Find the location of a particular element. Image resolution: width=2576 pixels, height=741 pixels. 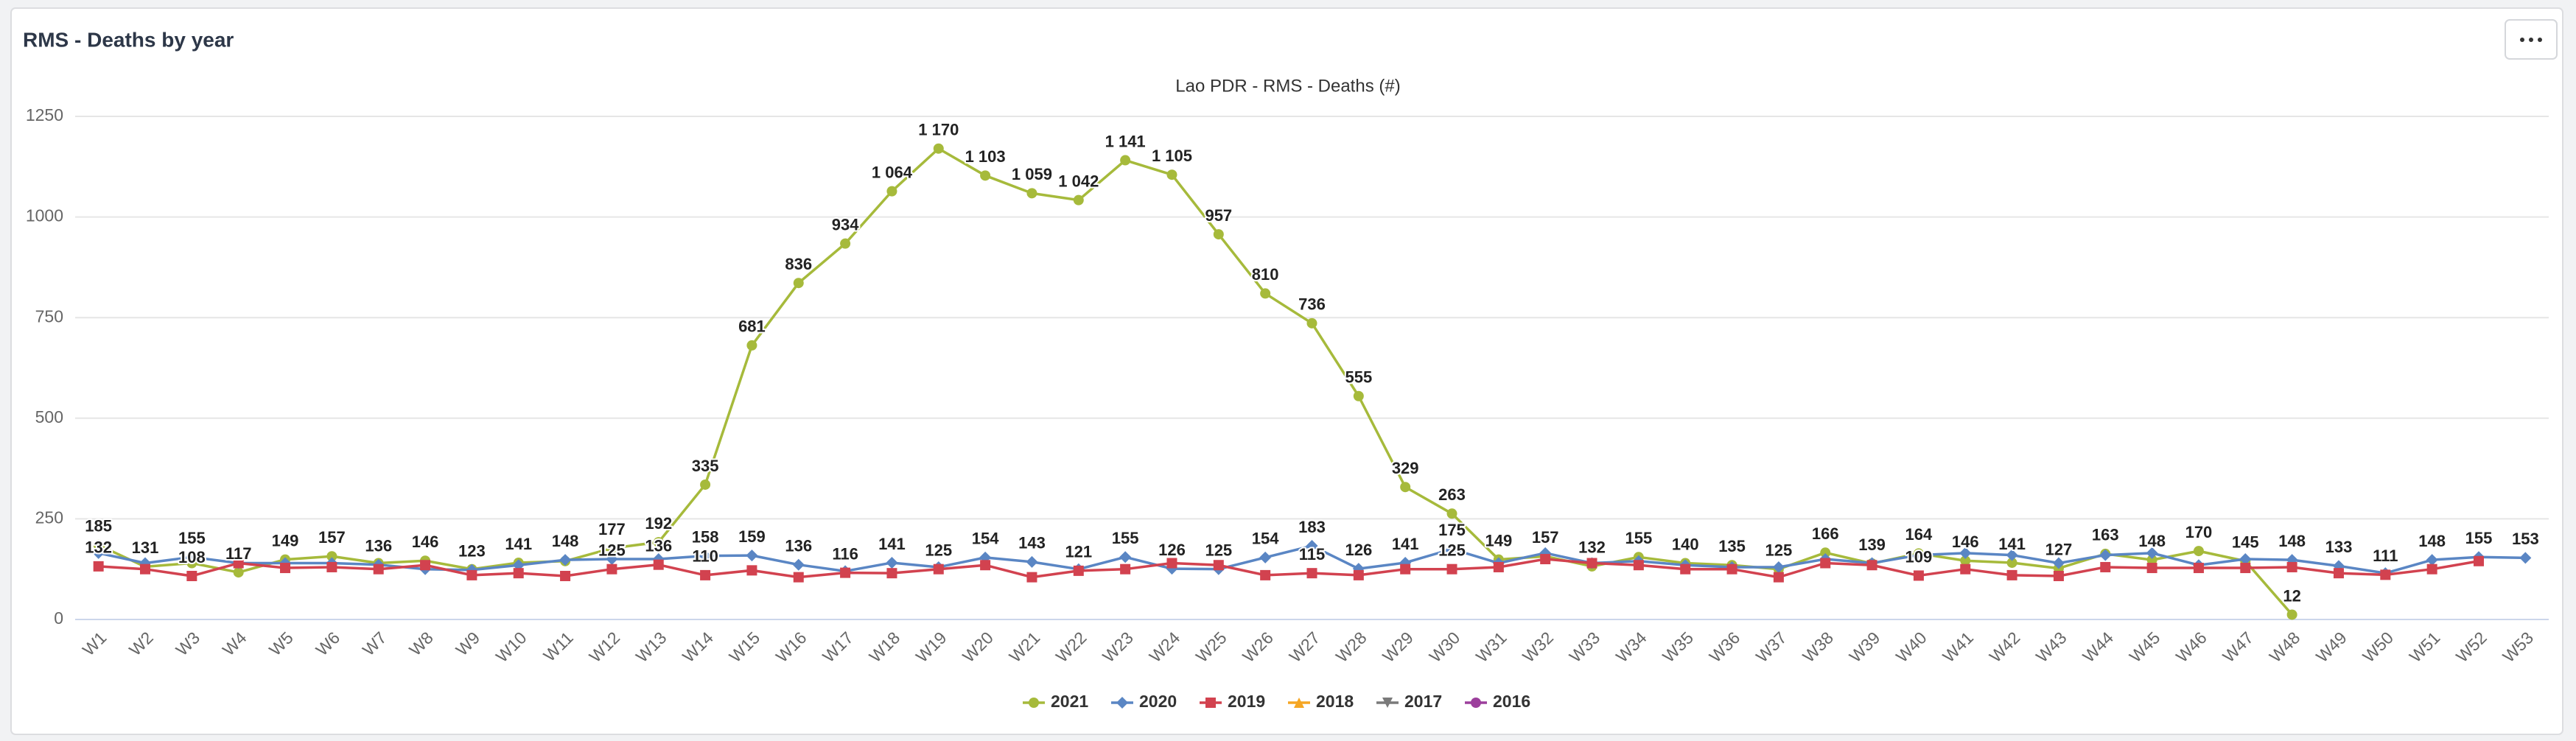

legend-marker is located at coordinates (1476, 703).